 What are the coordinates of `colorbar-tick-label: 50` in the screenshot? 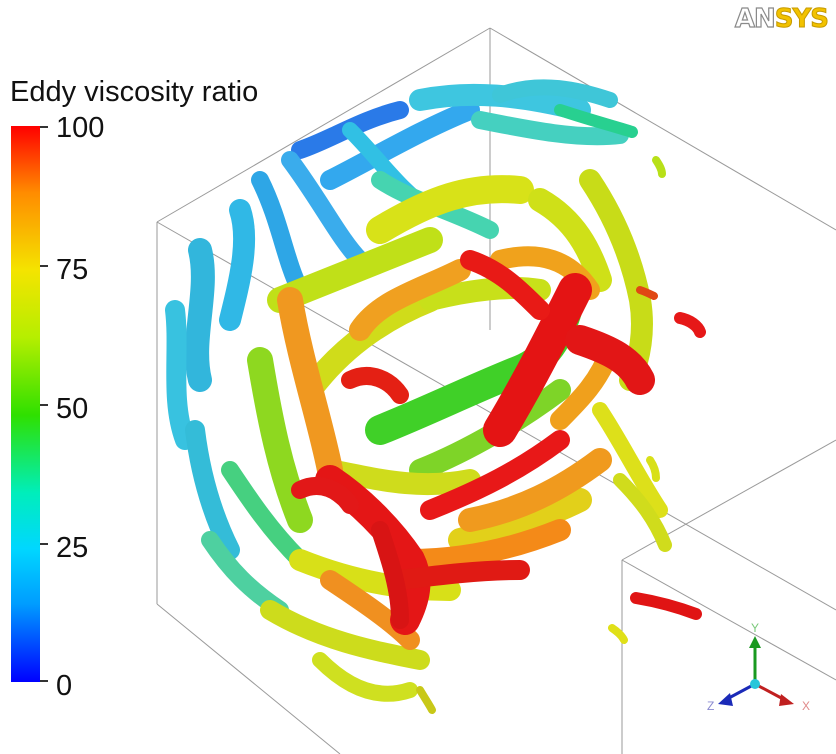 It's located at (72, 409).